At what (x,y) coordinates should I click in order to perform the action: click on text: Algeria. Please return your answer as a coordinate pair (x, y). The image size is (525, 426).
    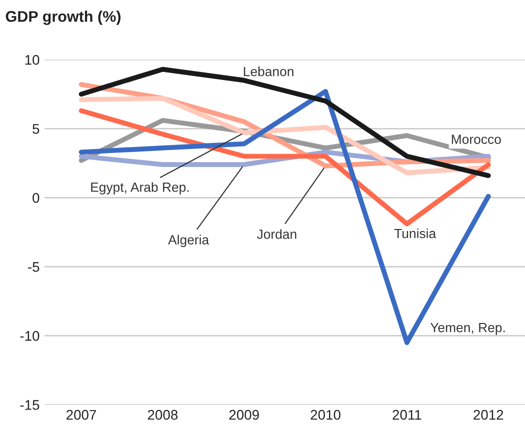
    Looking at the image, I should click on (189, 241).